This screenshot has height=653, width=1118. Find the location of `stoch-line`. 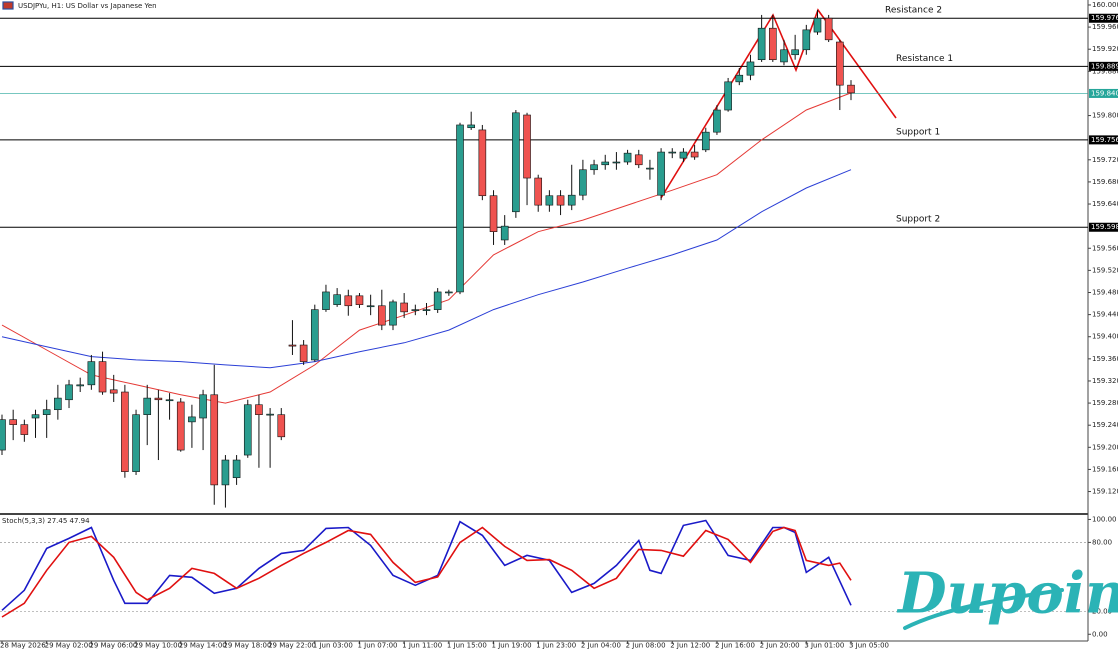

stoch-line is located at coordinates (426, 572).